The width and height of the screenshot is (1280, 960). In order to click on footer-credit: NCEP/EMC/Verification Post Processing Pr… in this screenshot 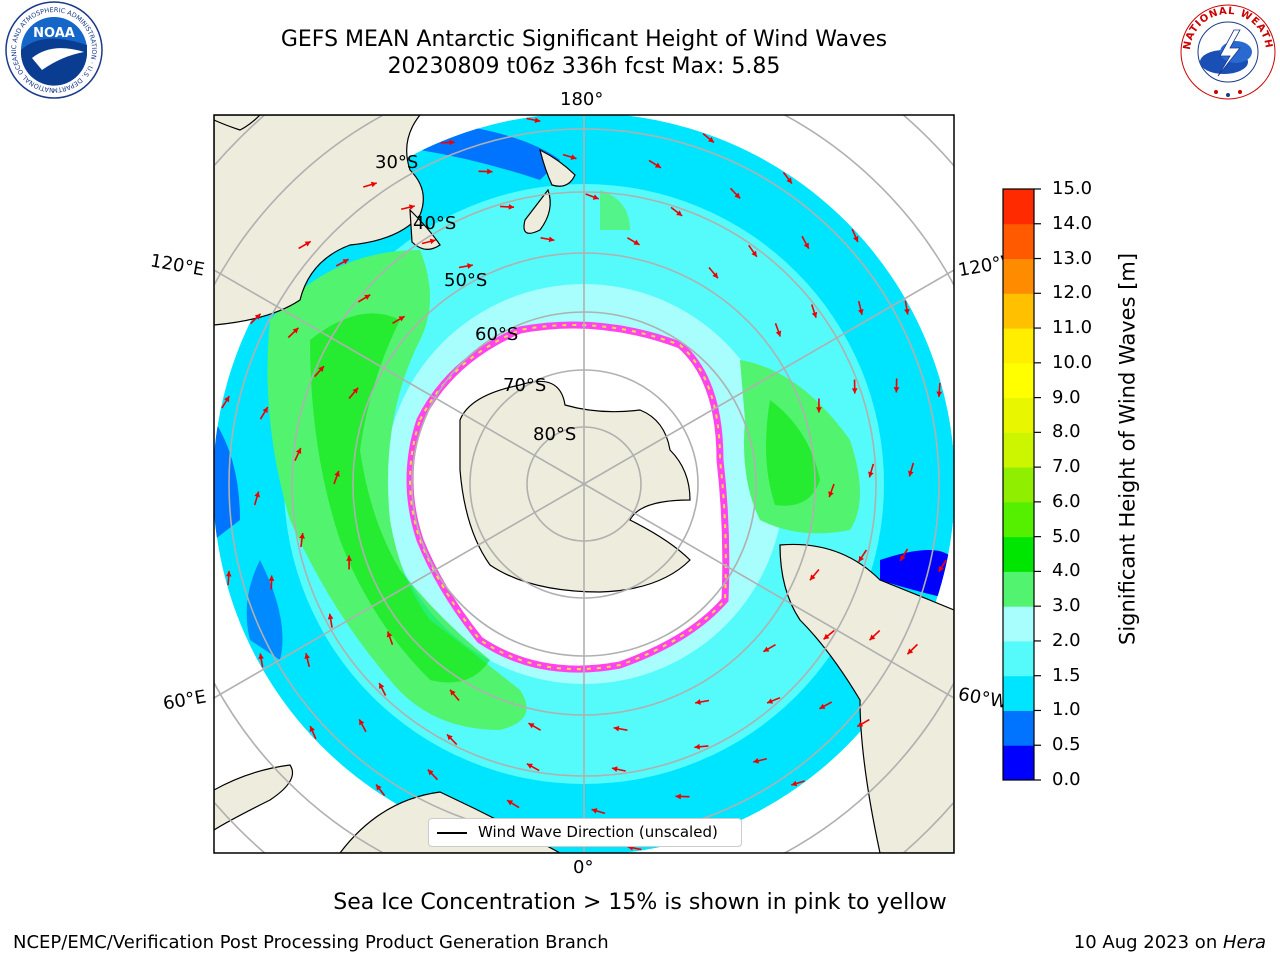, I will do `click(311, 942)`.